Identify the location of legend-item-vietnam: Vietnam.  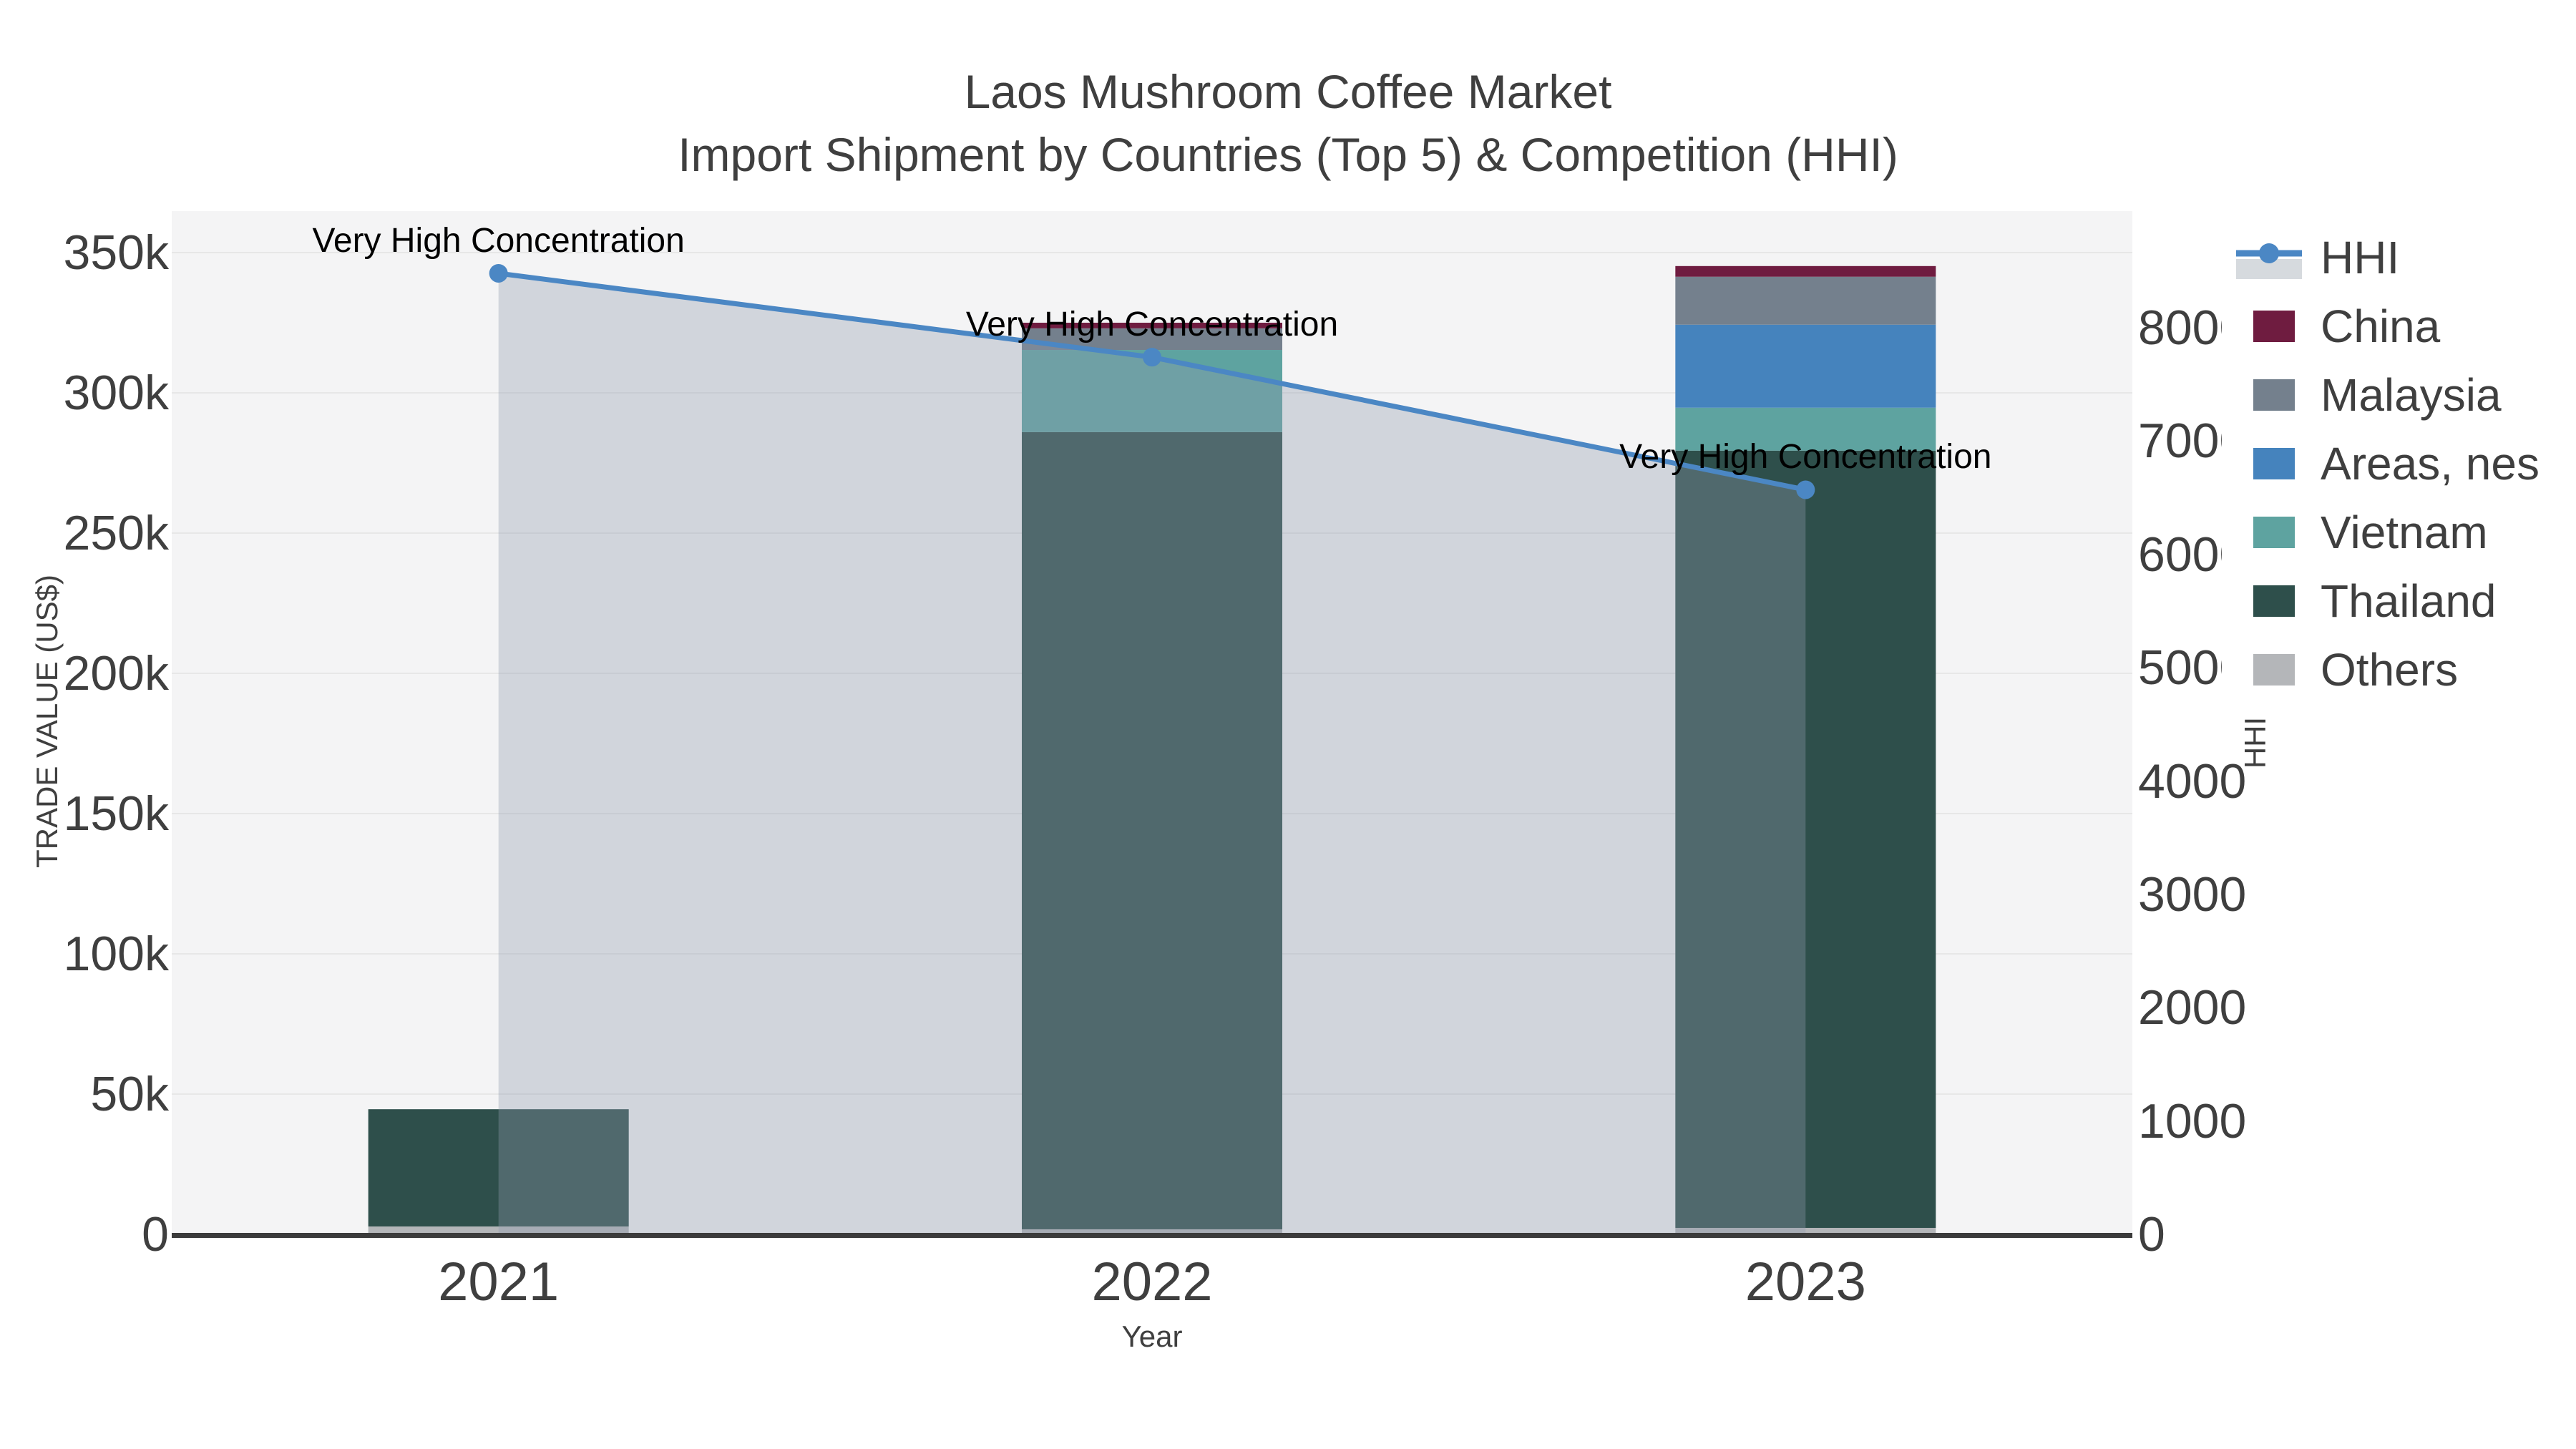
(2390, 532).